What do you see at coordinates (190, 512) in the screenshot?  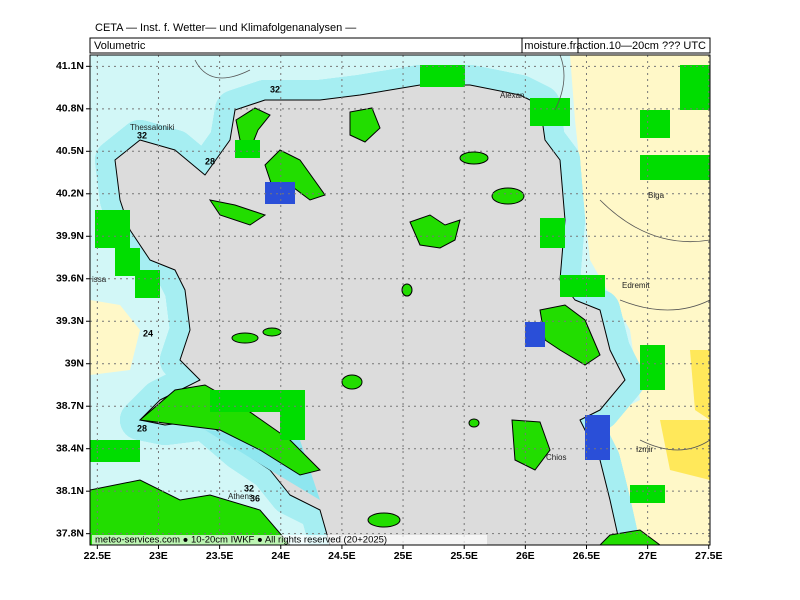 I see `attica` at bounding box center [190, 512].